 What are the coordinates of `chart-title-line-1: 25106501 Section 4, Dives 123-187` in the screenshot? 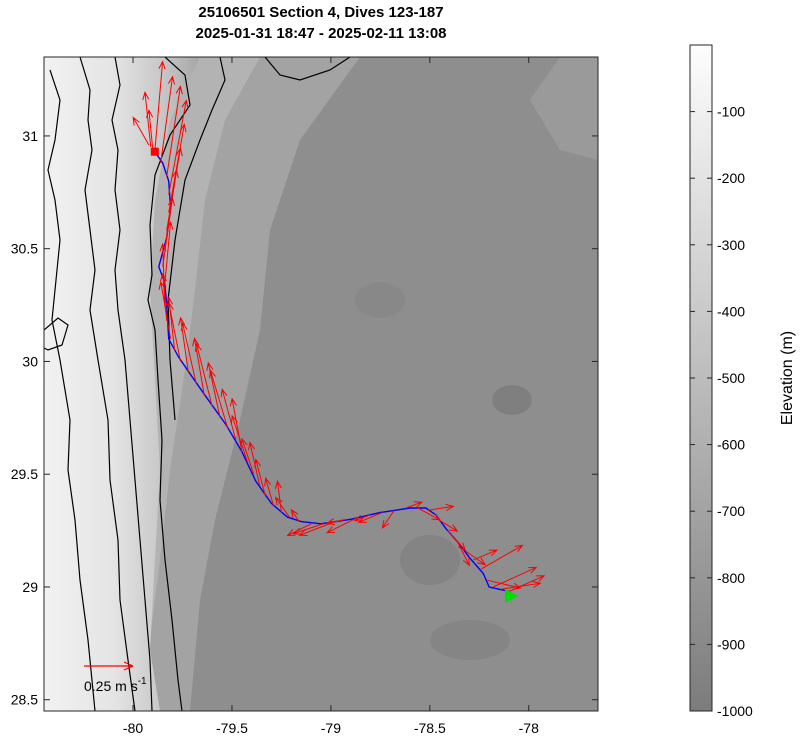 It's located at (320, 12).